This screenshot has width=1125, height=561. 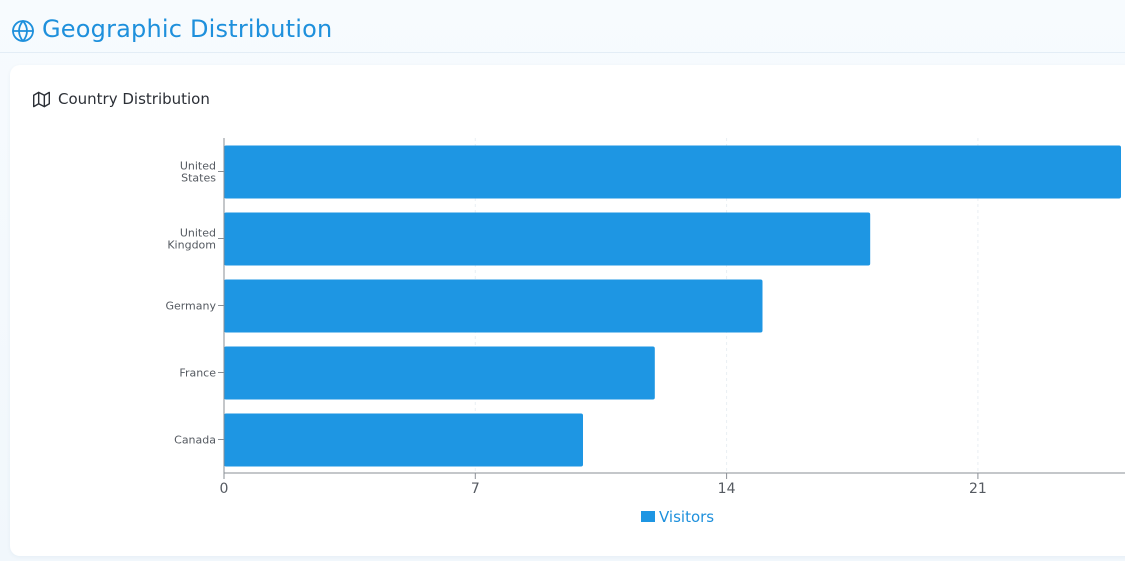 What do you see at coordinates (686, 517) in the screenshot?
I see `legend-label: Visitors` at bounding box center [686, 517].